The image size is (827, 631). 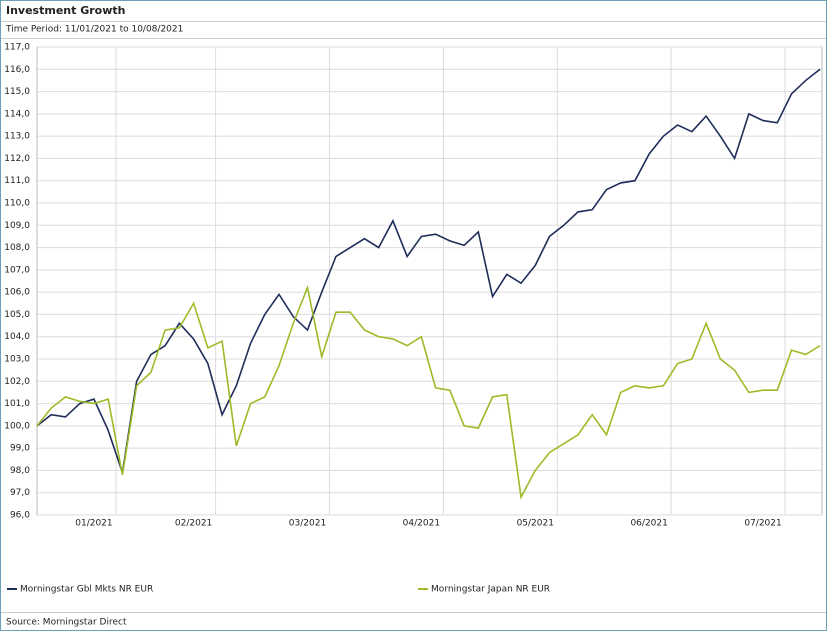 What do you see at coordinates (17, 404) in the screenshot?
I see `y-tick-label: 101,0` at bounding box center [17, 404].